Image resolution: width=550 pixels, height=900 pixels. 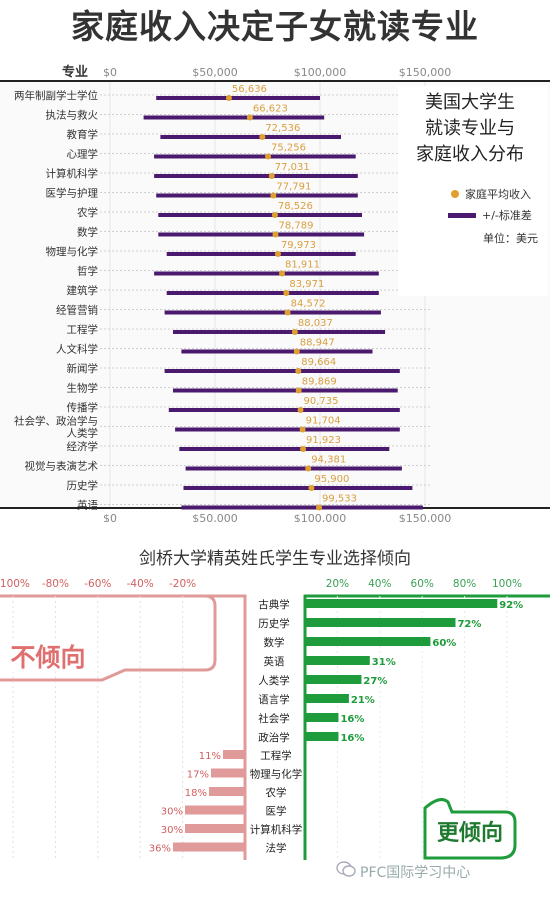 What do you see at coordinates (473, 191) in the screenshot?
I see `legend-box` at bounding box center [473, 191].